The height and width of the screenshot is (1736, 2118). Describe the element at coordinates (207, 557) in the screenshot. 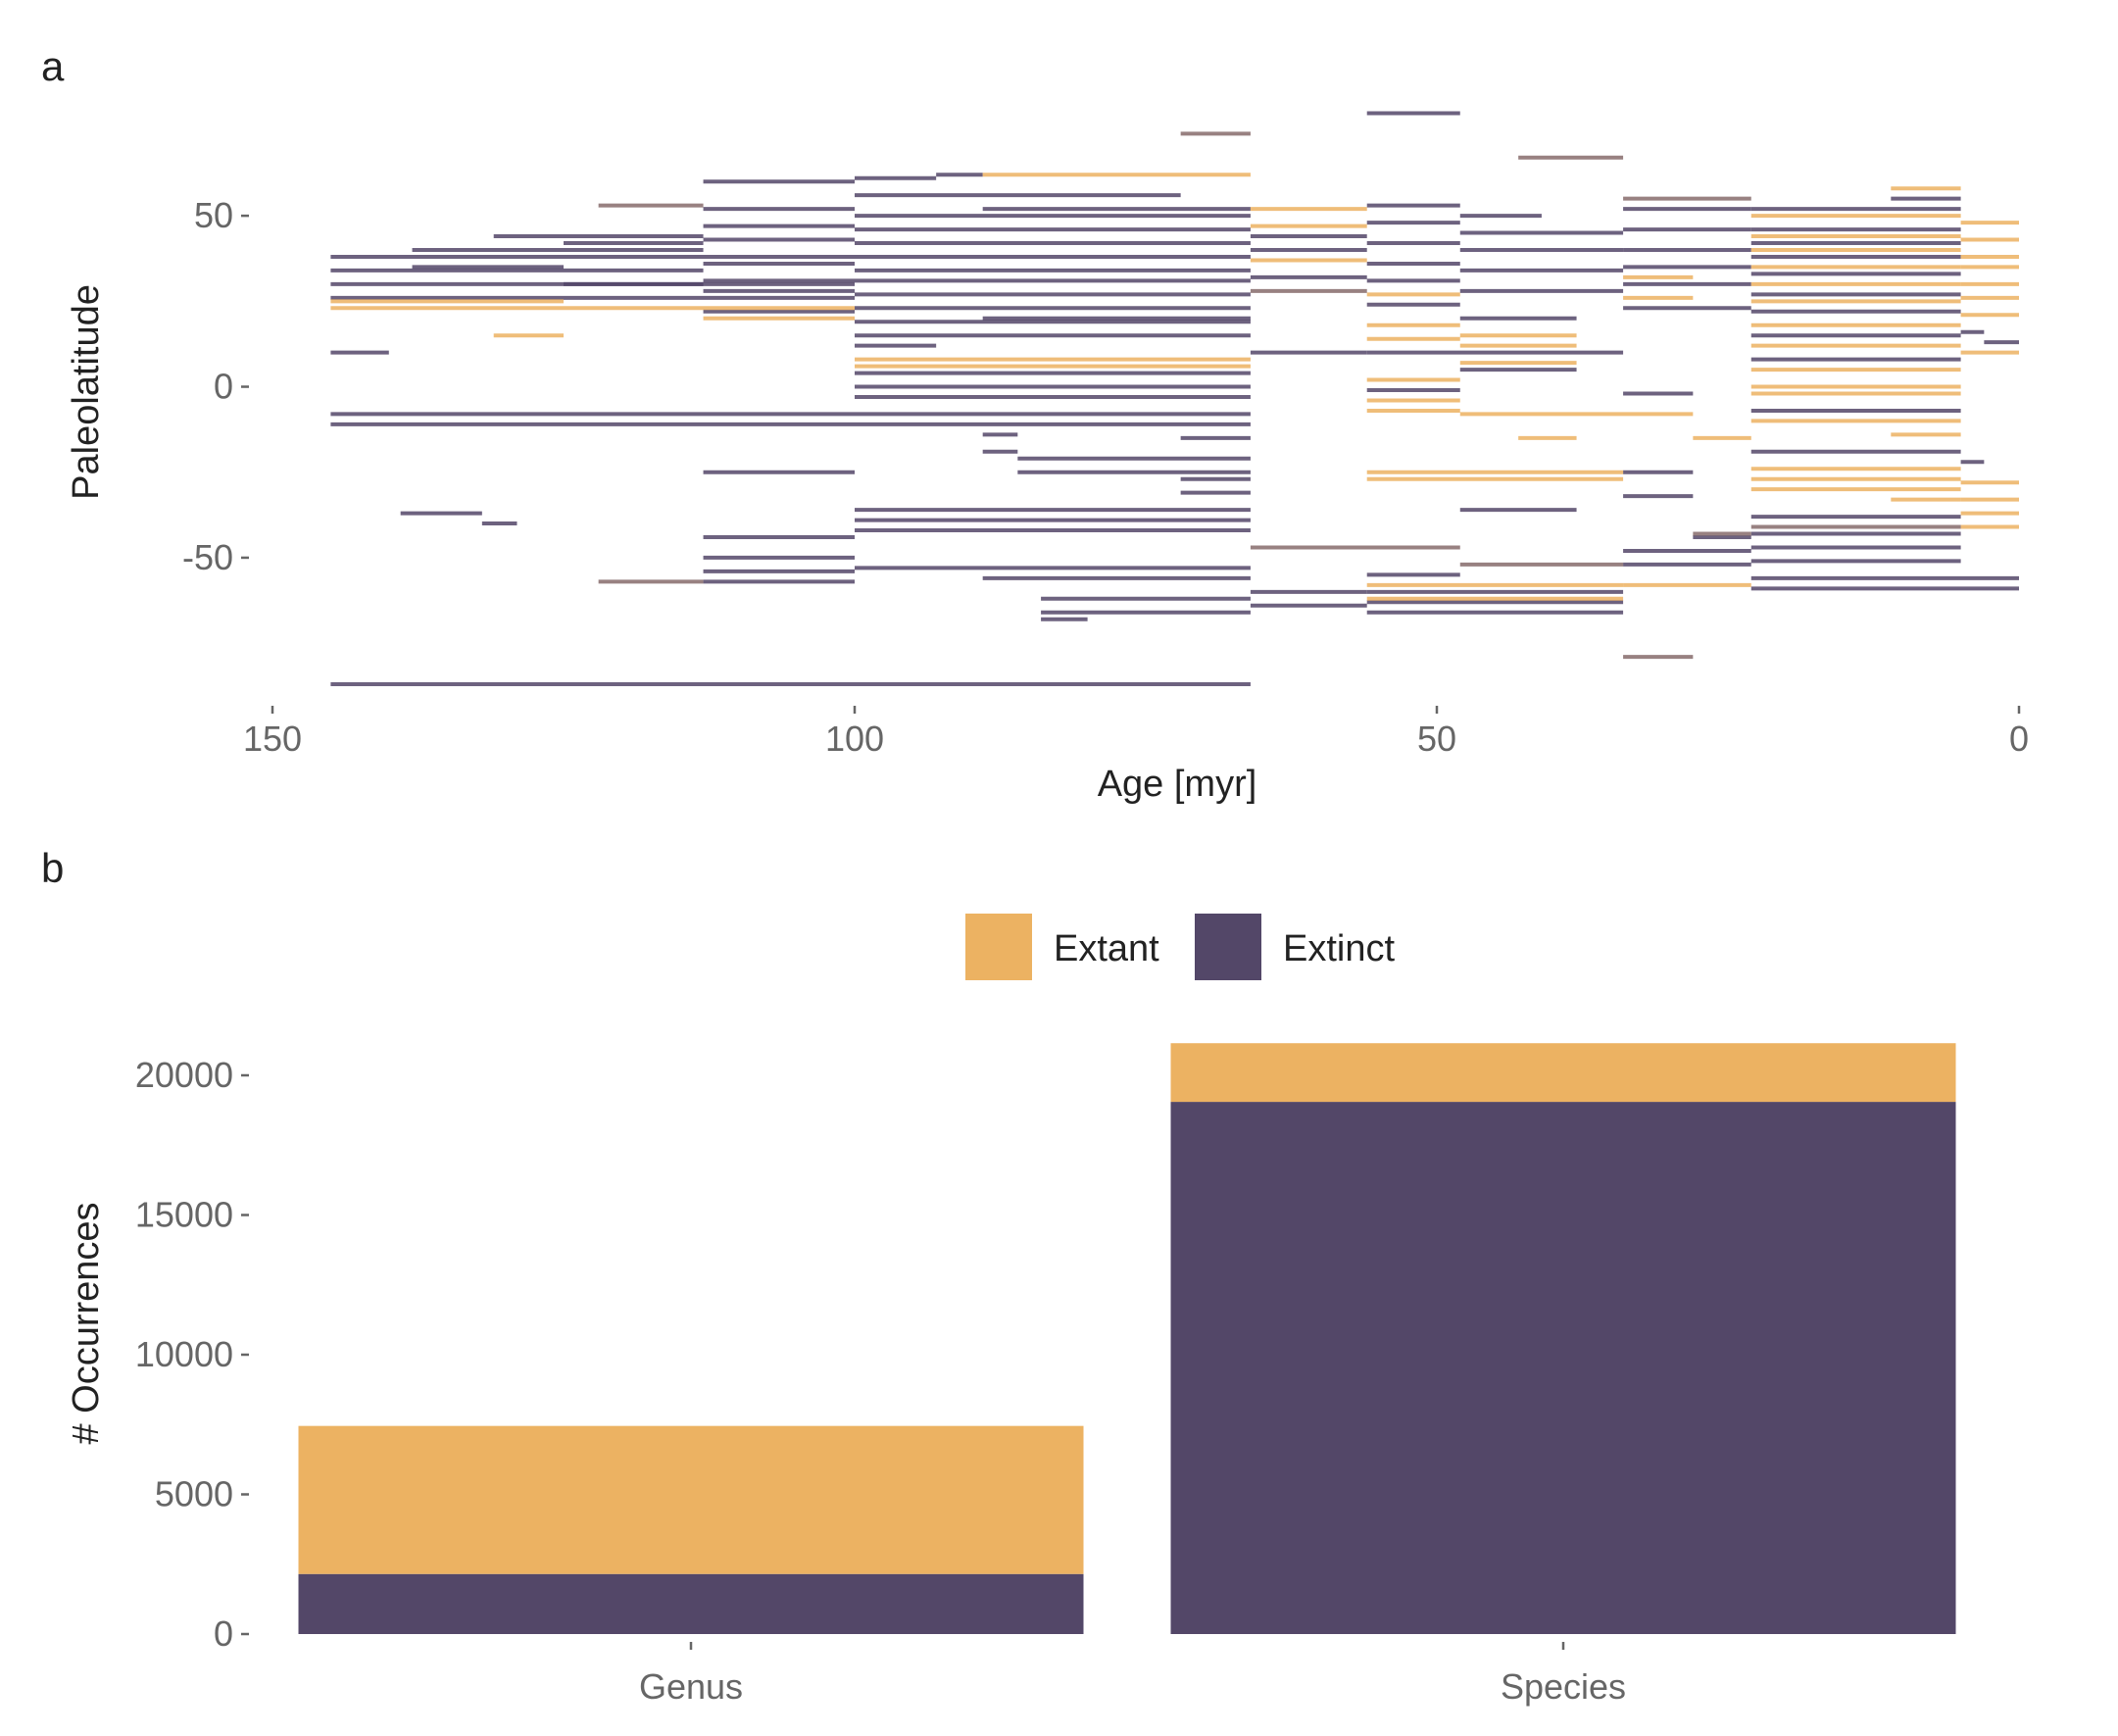

I see `y-tick-label: -50` at that location.